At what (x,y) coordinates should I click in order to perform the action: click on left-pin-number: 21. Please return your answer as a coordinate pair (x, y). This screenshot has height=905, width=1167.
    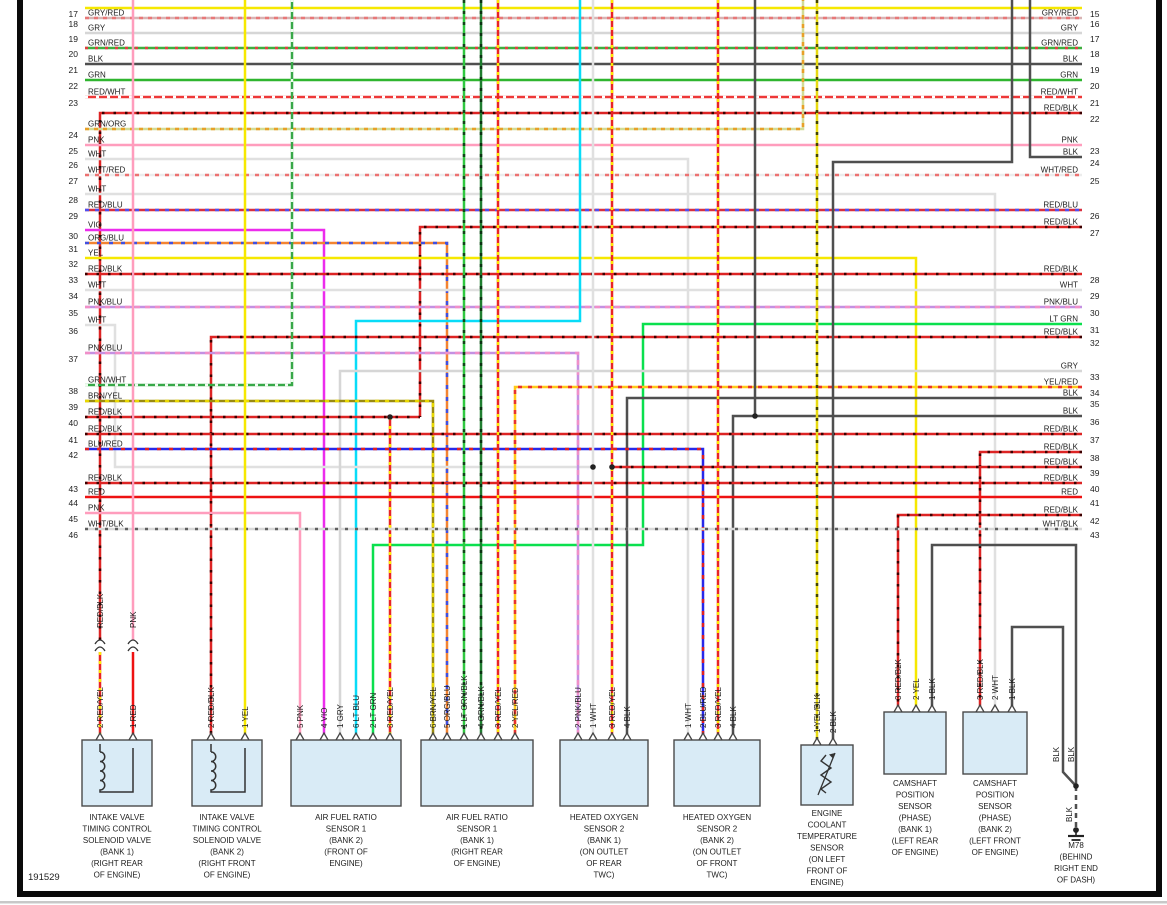
    Looking at the image, I should click on (74, 70).